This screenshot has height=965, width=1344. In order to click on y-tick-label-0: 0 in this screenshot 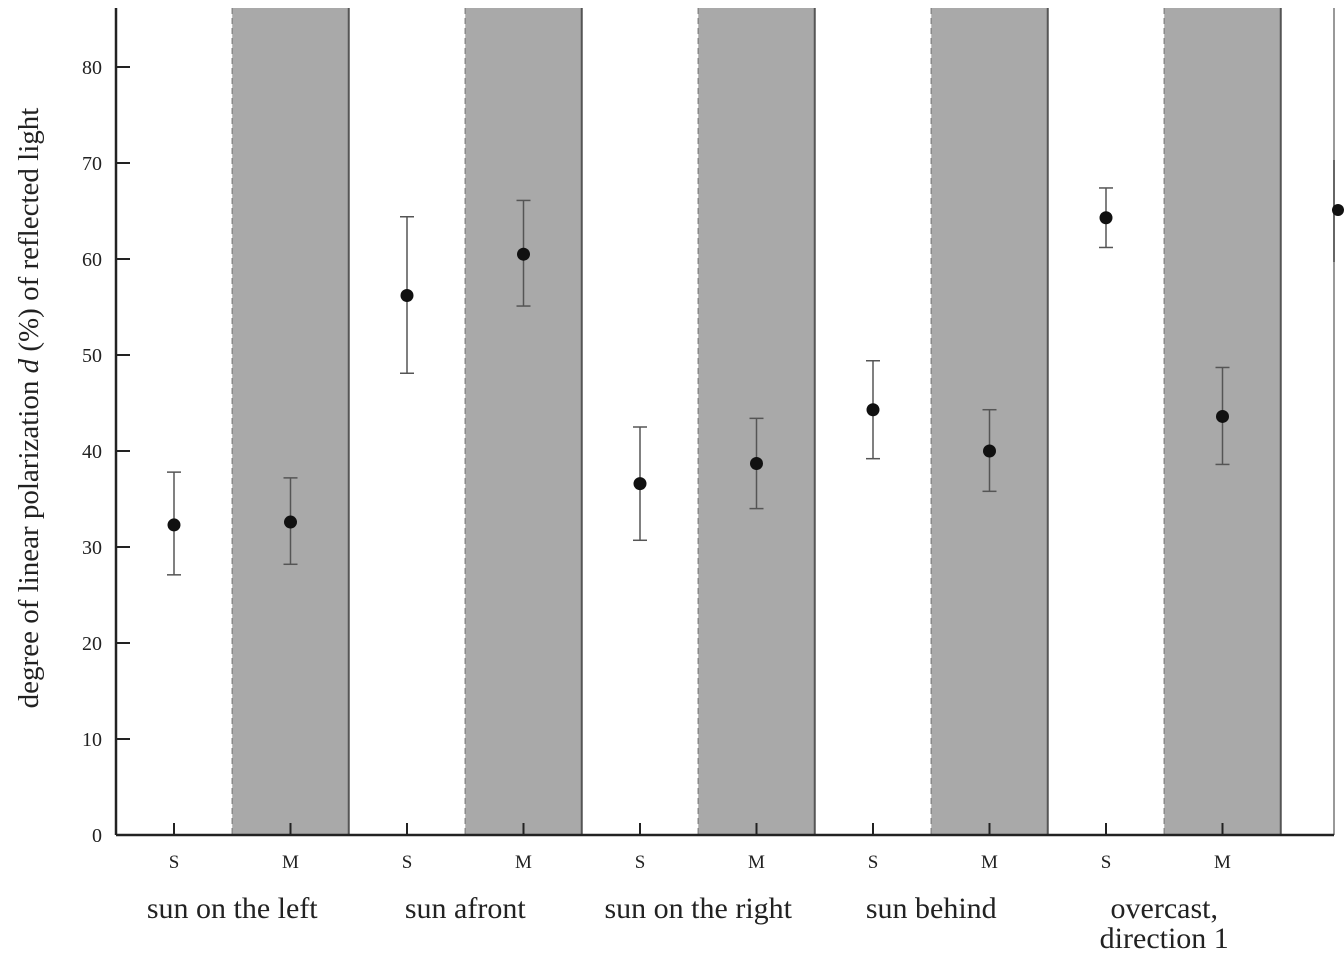, I will do `click(97, 836)`.